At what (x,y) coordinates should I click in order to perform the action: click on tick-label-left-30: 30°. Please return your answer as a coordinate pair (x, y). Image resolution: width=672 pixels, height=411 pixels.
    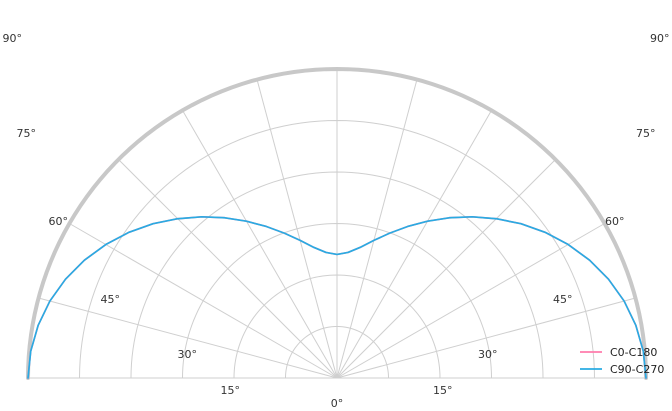
    Looking at the image, I should click on (188, 354).